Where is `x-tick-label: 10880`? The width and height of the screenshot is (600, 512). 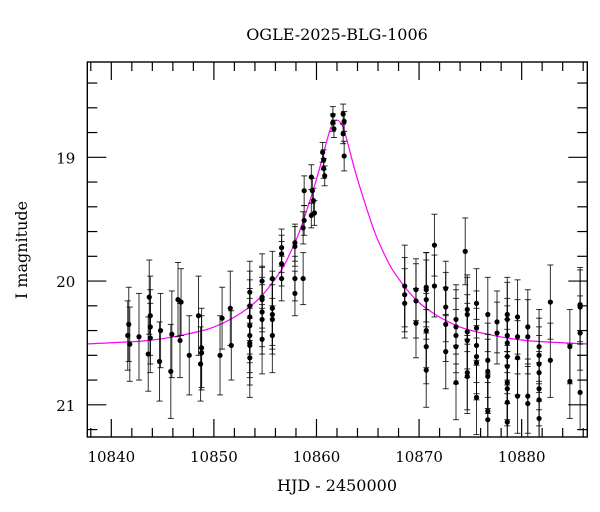 x-tick-label: 10880 is located at coordinates (522, 457).